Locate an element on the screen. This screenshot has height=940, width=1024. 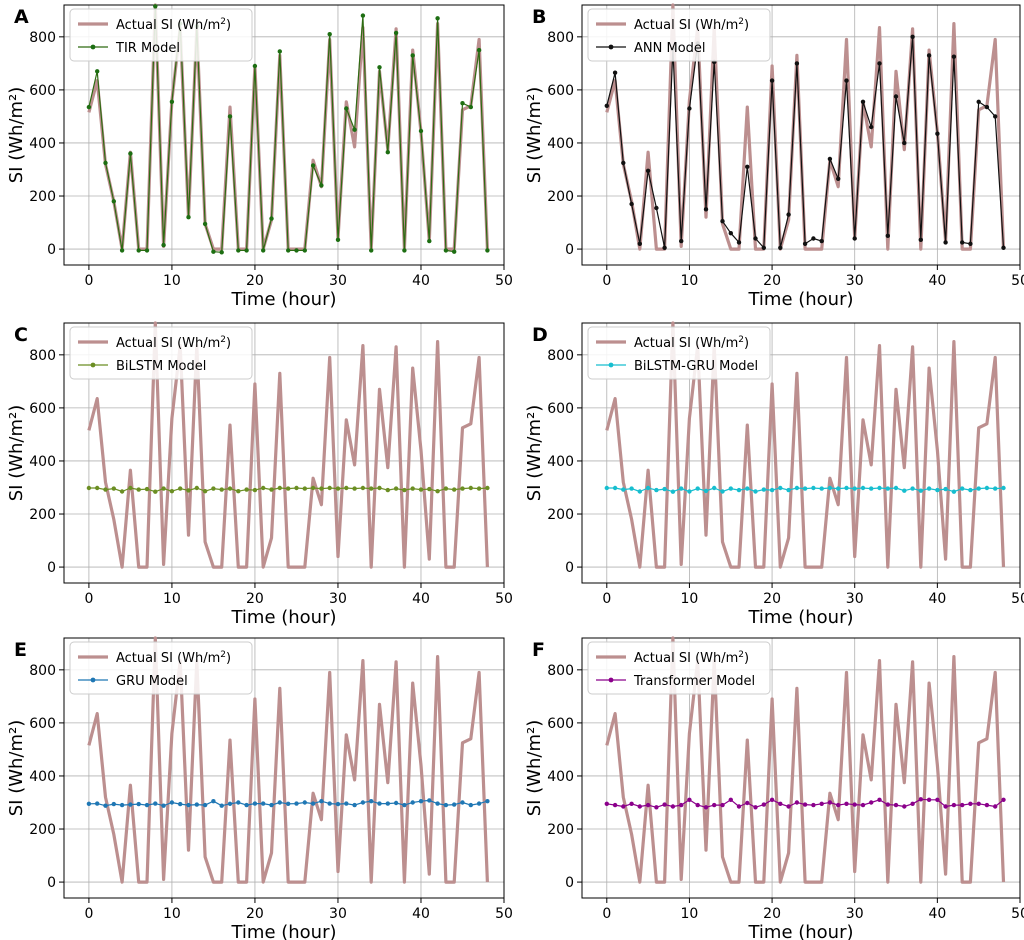
panel-letter: D is located at coordinates (540, 335).